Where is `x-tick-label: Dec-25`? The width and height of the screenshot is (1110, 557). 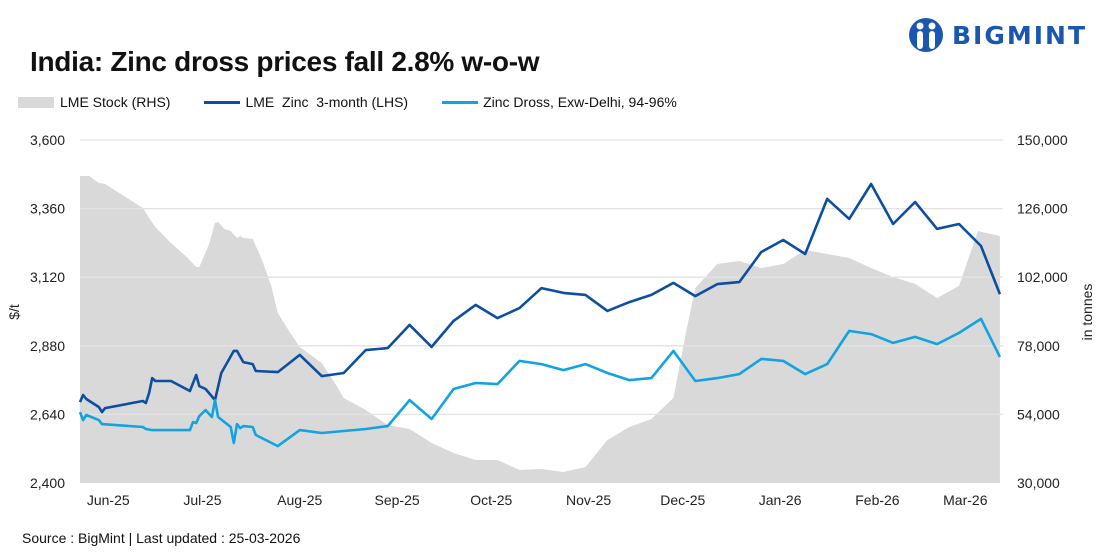
x-tick-label: Dec-25 is located at coordinates (682, 500).